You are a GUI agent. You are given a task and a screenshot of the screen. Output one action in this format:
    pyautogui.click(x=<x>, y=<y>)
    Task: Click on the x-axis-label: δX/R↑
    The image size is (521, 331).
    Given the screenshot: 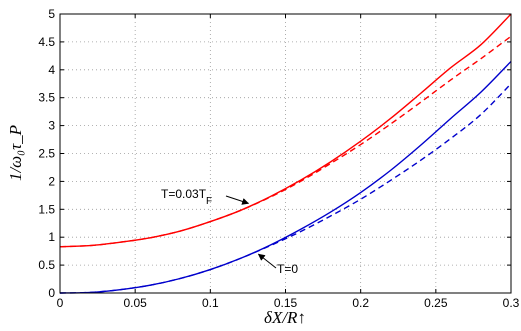 What is the action you would take?
    pyautogui.click(x=285, y=317)
    